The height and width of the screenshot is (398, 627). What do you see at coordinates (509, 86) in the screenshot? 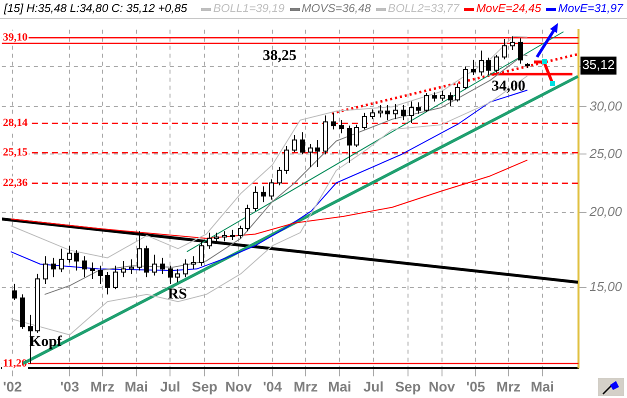
I see `annotation: 34,00` at bounding box center [509, 86].